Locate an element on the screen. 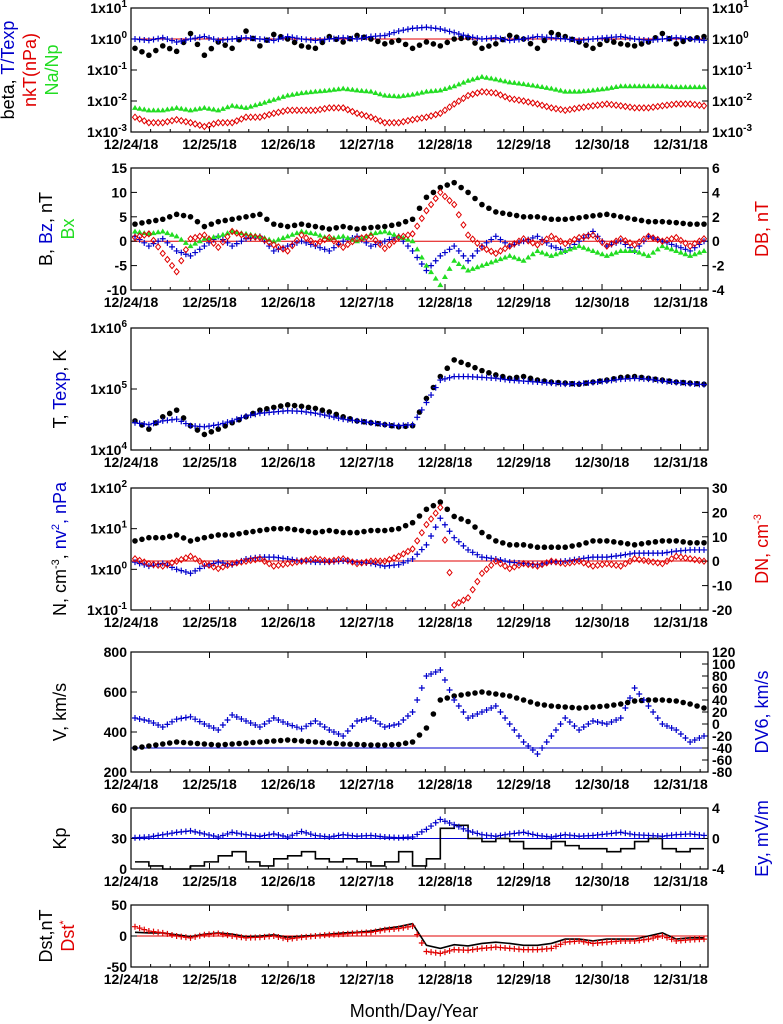 Image resolution: width=783 pixels, height=1024 pixels. y-axis-label-left: B, Bz, nT is located at coordinates (46, 229).